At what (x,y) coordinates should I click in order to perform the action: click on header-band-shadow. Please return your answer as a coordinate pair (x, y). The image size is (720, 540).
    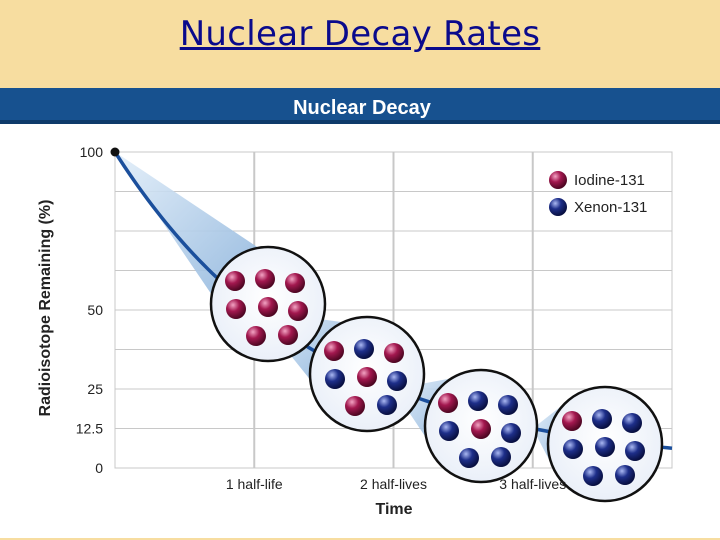
    Looking at the image, I should click on (360, 122).